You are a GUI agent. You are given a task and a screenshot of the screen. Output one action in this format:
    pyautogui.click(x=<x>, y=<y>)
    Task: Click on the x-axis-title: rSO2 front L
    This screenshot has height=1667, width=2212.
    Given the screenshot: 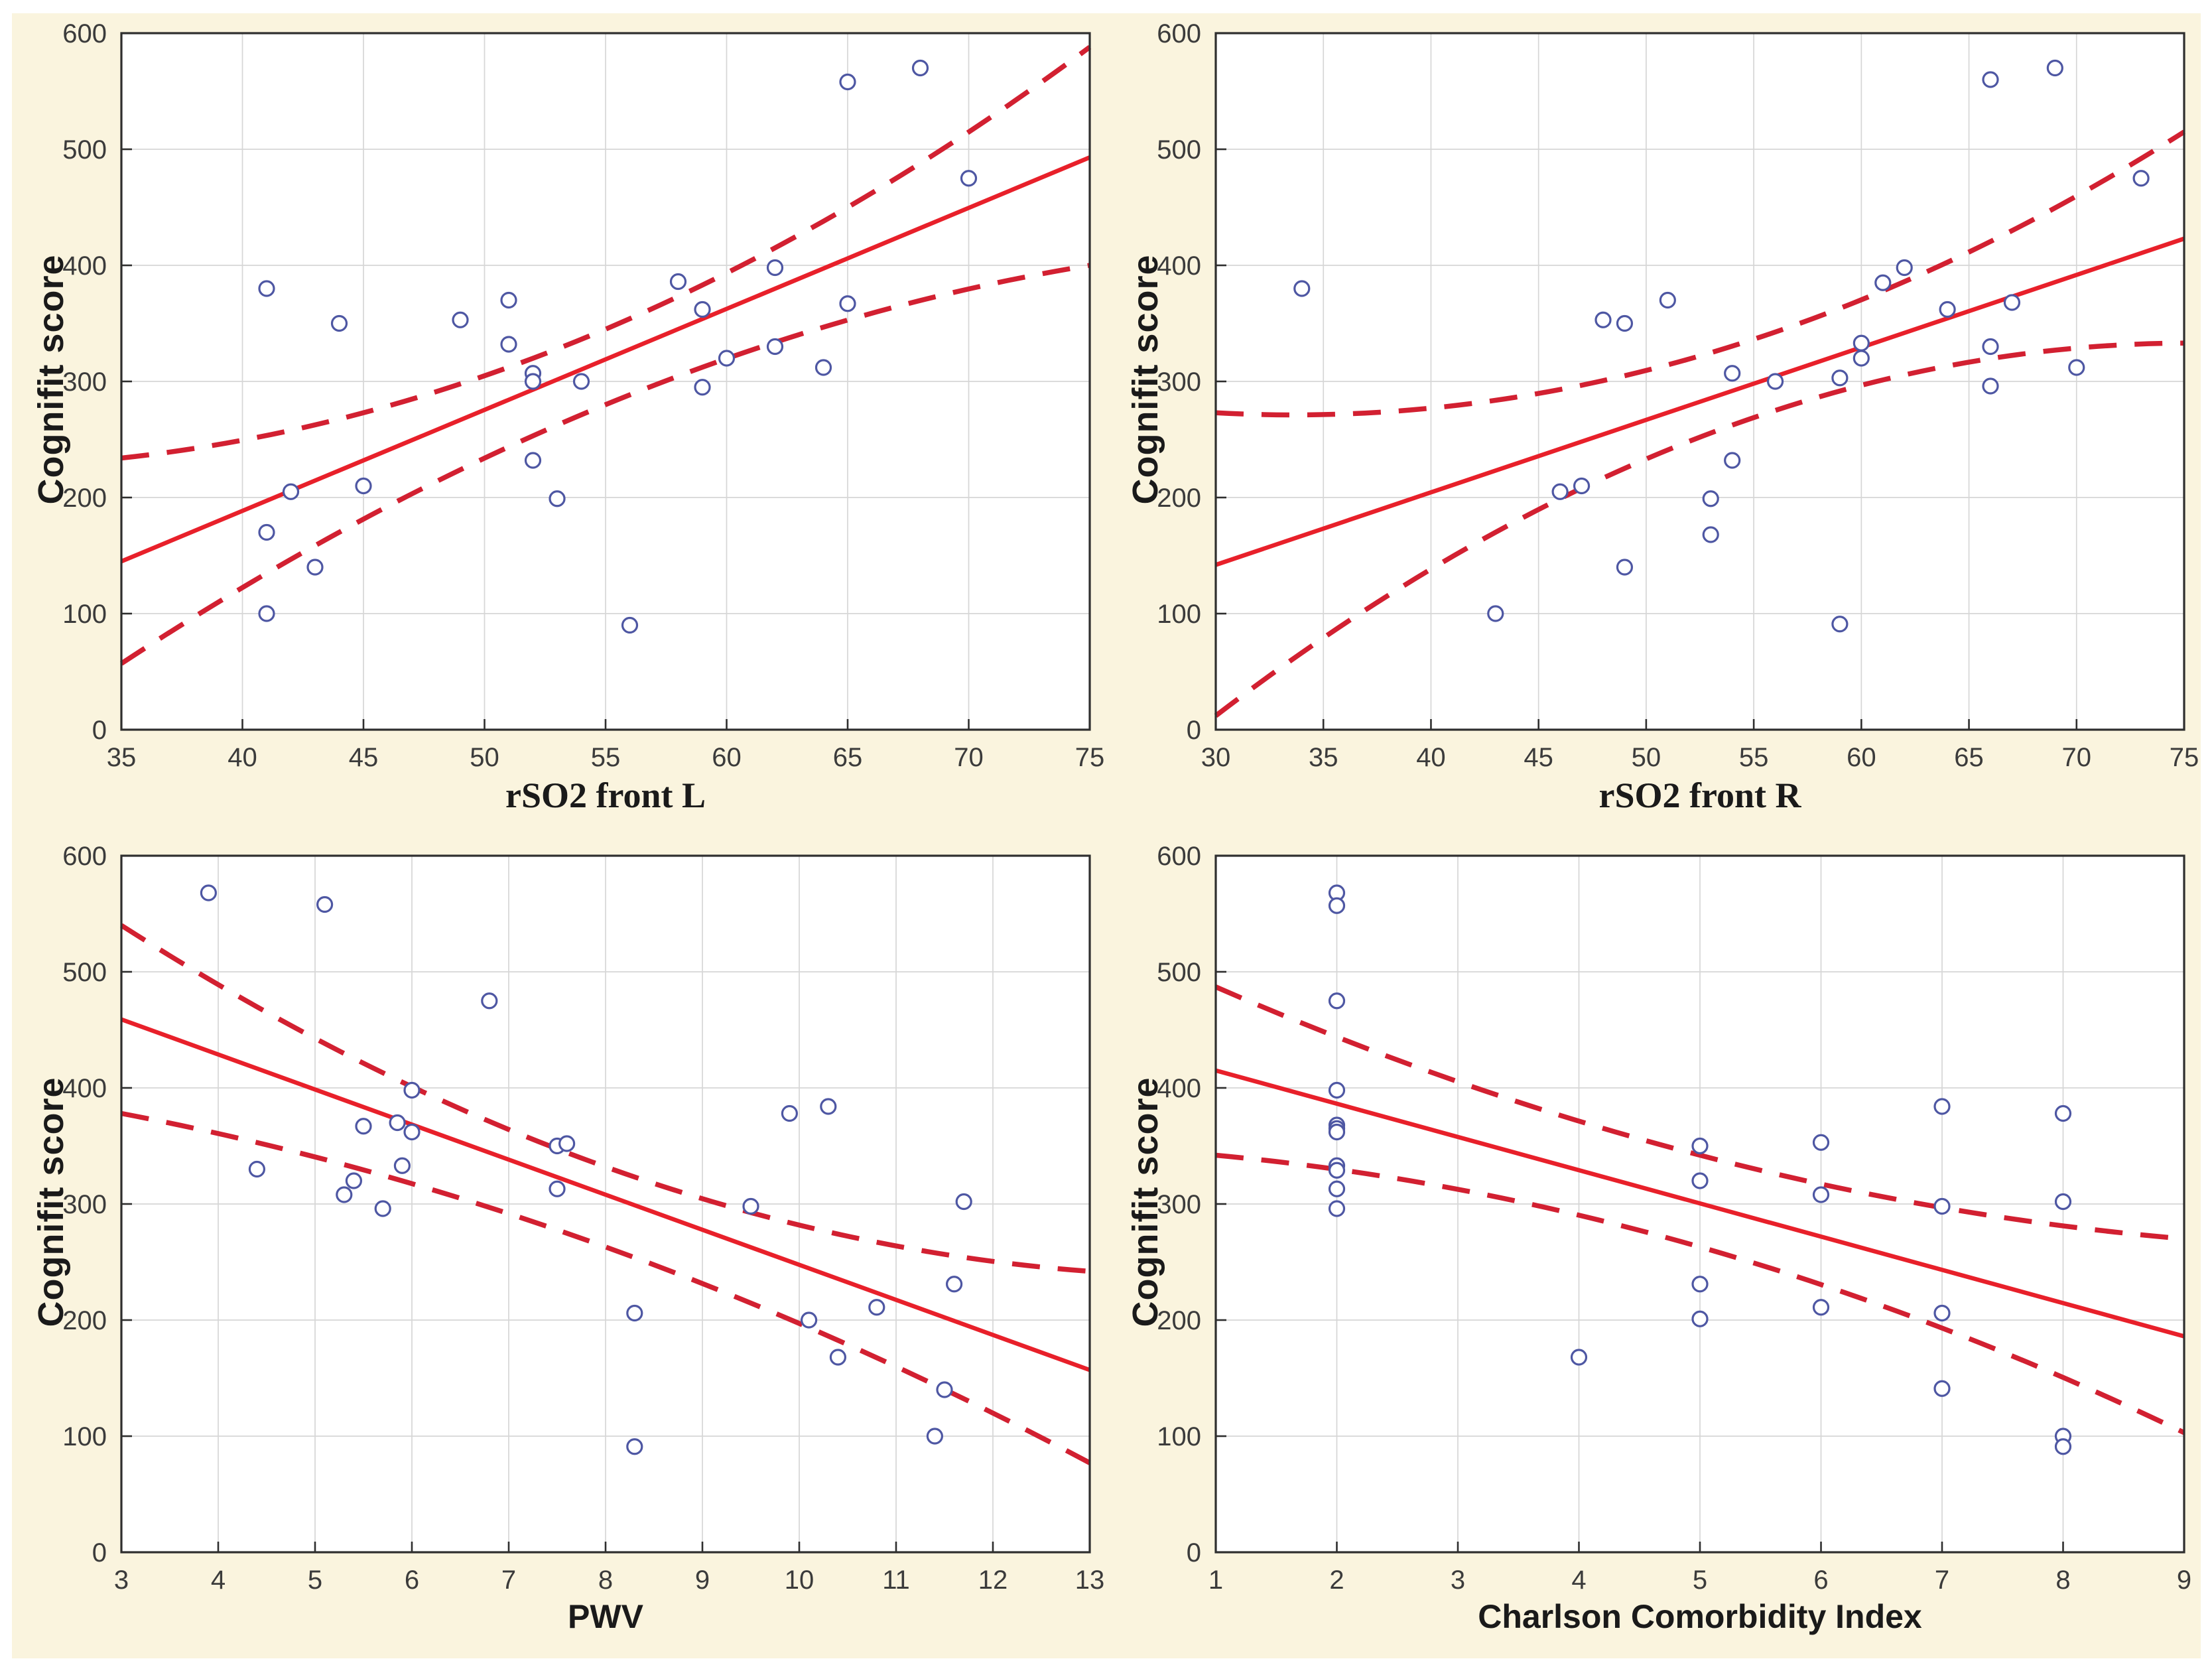 What is the action you would take?
    pyautogui.click(x=606, y=795)
    